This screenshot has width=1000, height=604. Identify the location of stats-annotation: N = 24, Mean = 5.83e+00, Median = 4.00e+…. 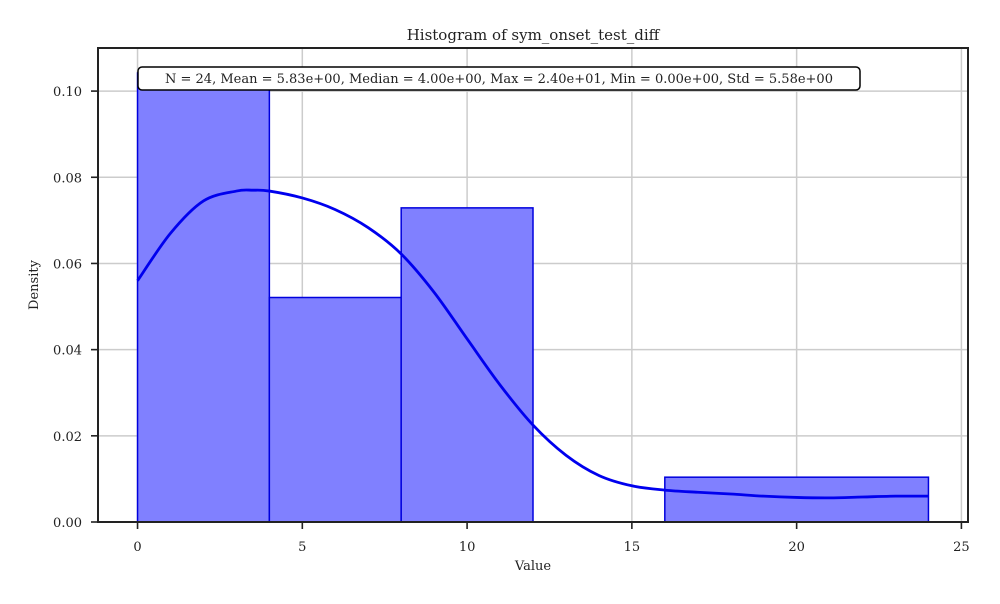
(499, 78).